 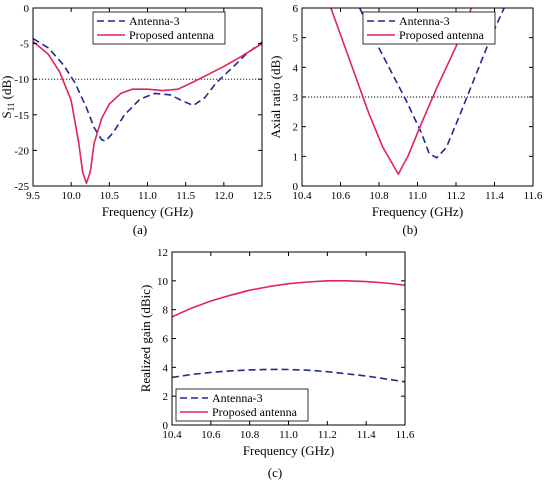 I want to click on y-axis-label: Realized gain (dBic), so click(x=145, y=339).